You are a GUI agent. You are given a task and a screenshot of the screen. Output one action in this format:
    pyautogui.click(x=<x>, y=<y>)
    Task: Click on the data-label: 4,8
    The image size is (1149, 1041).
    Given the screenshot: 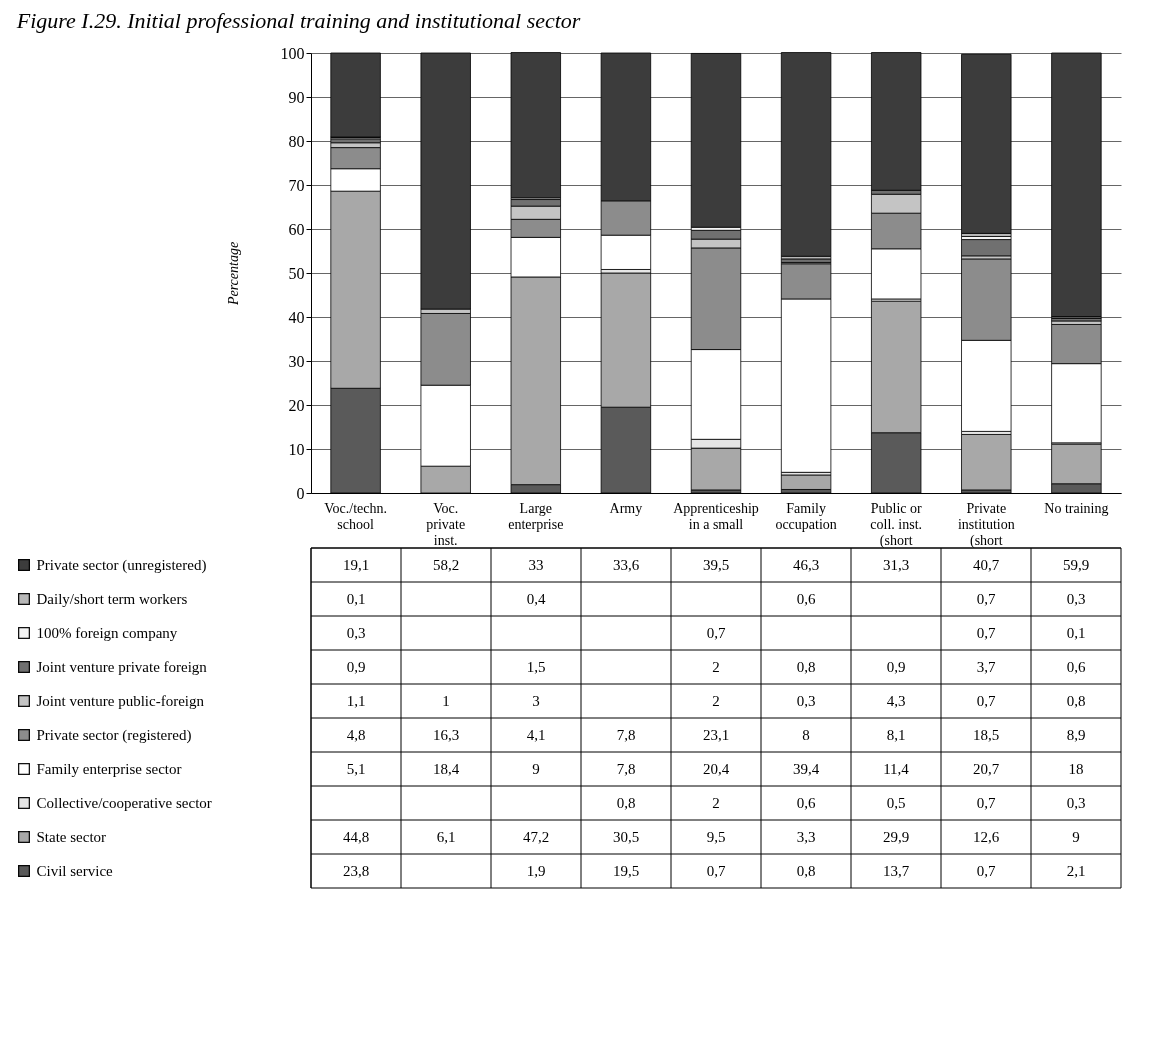 What is the action you would take?
    pyautogui.click(x=356, y=735)
    